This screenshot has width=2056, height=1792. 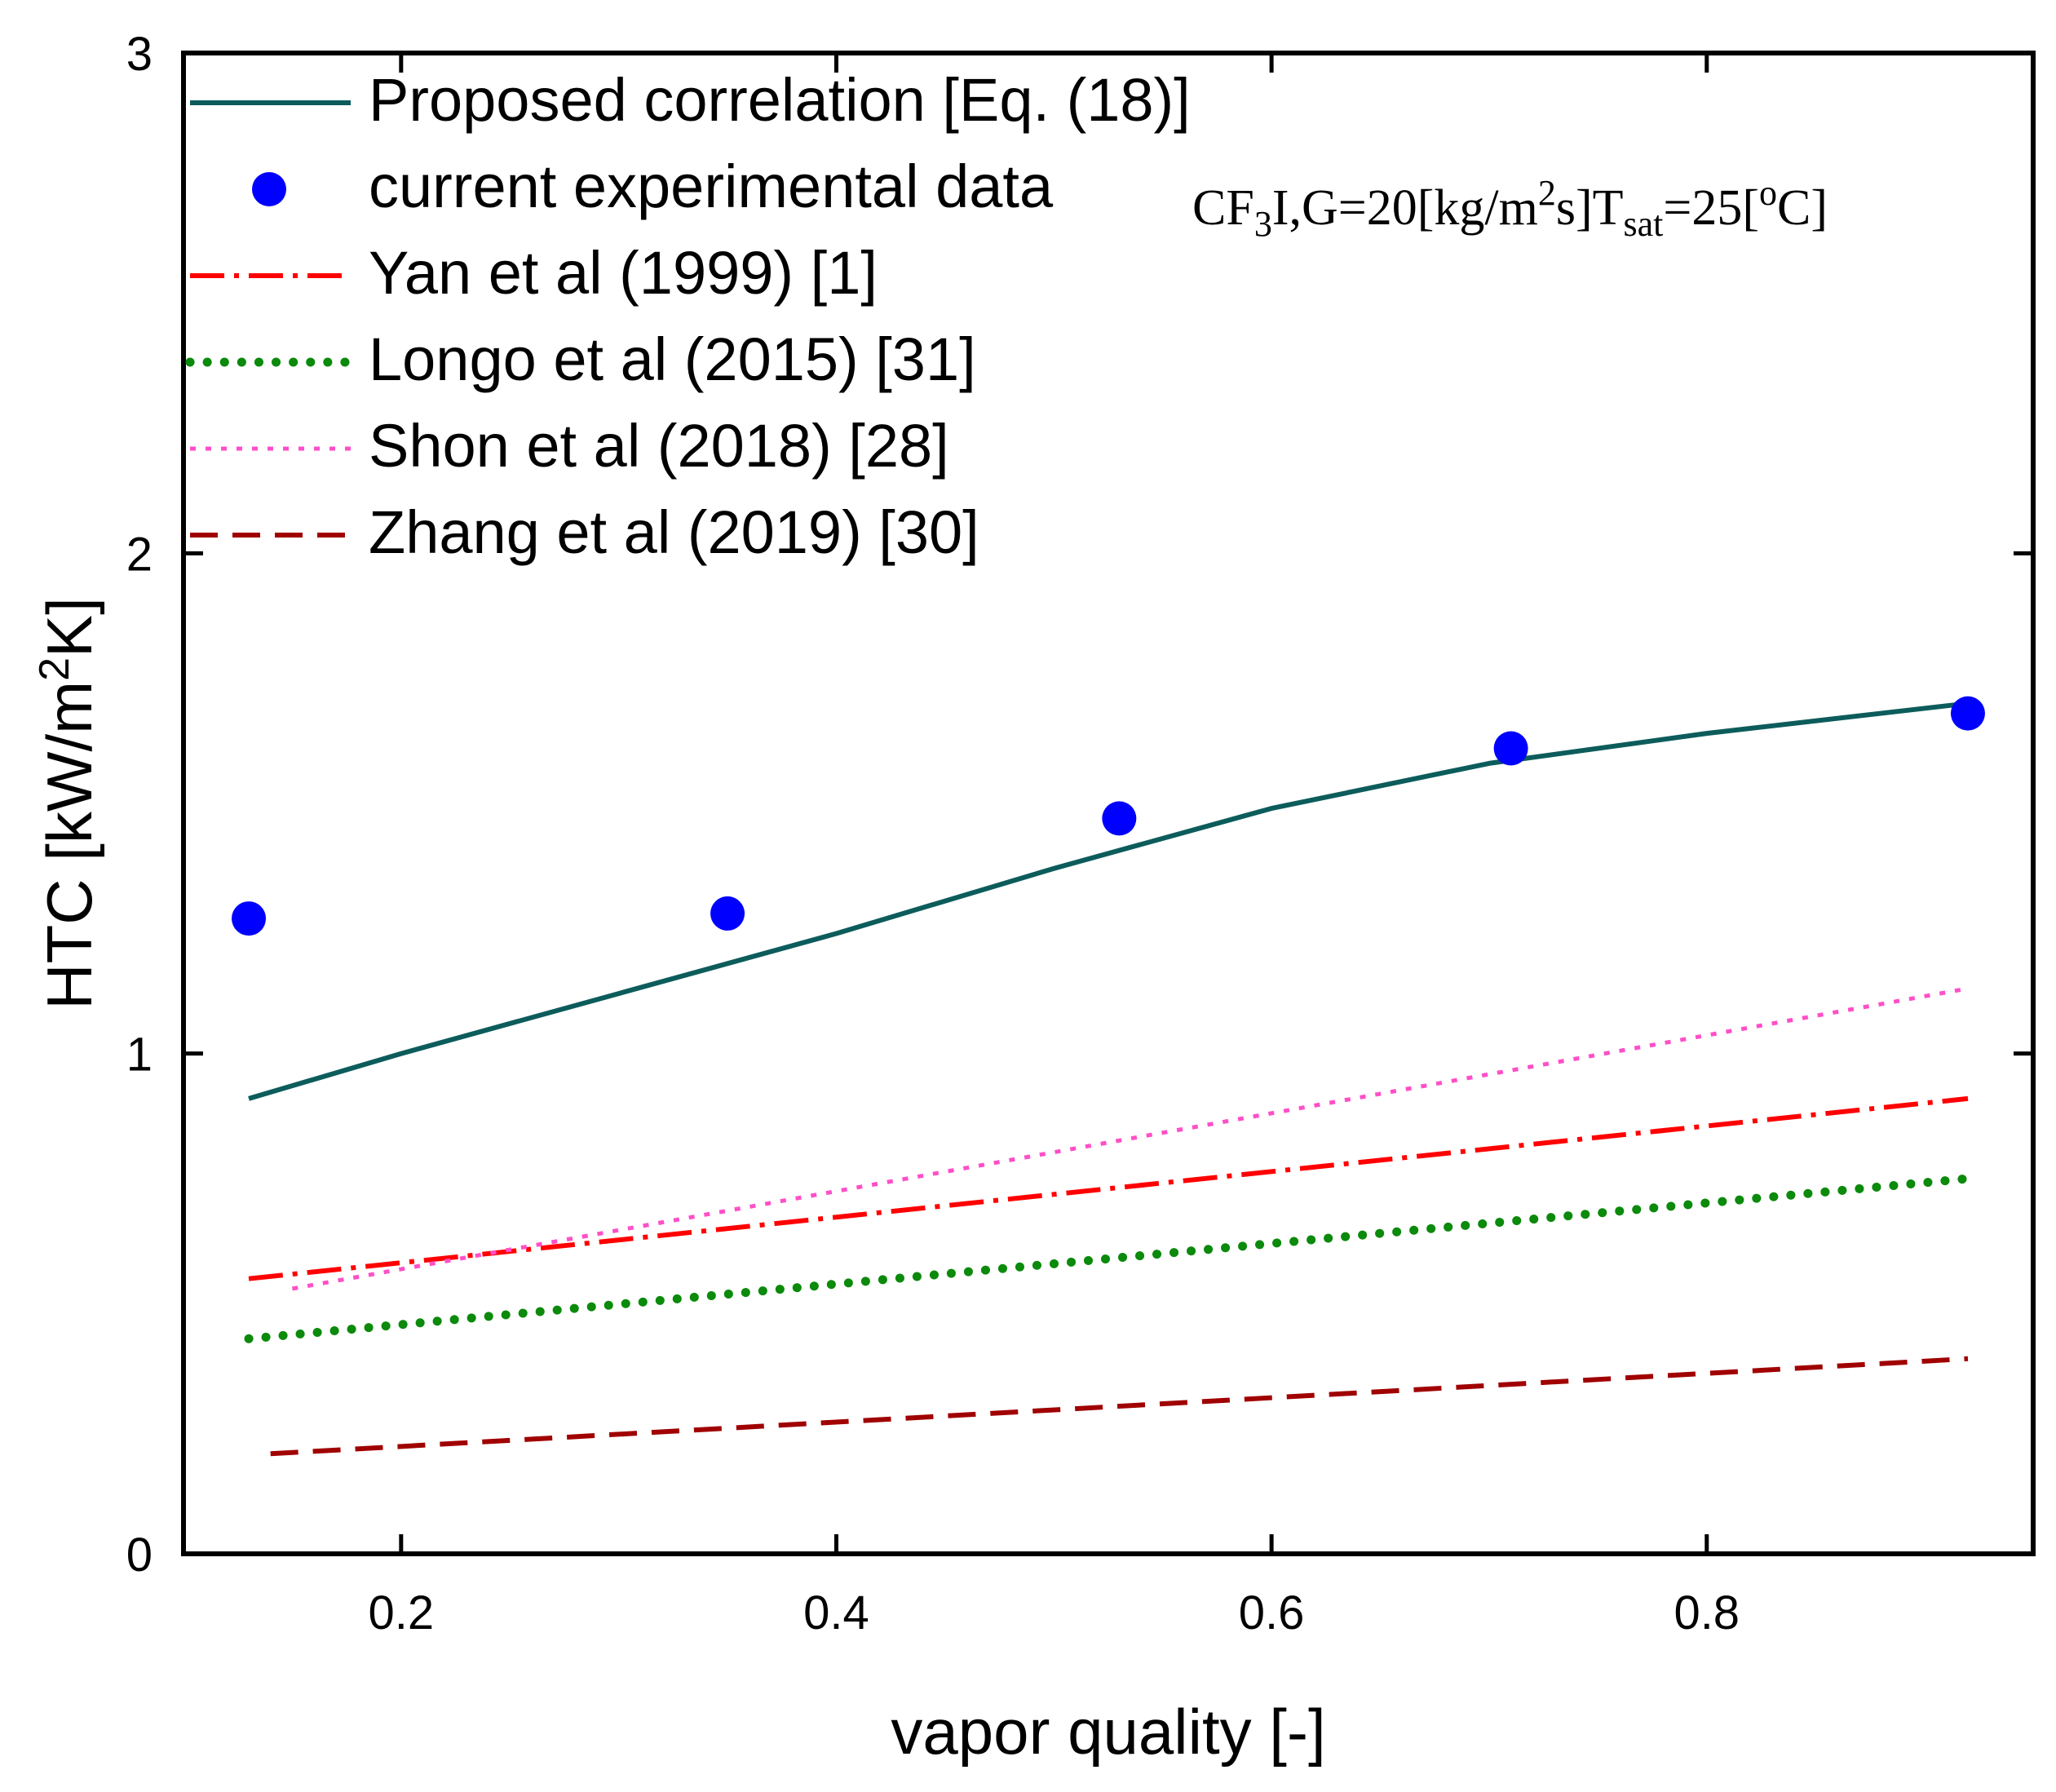 What do you see at coordinates (139, 554) in the screenshot?
I see `y-tick-label: 2` at bounding box center [139, 554].